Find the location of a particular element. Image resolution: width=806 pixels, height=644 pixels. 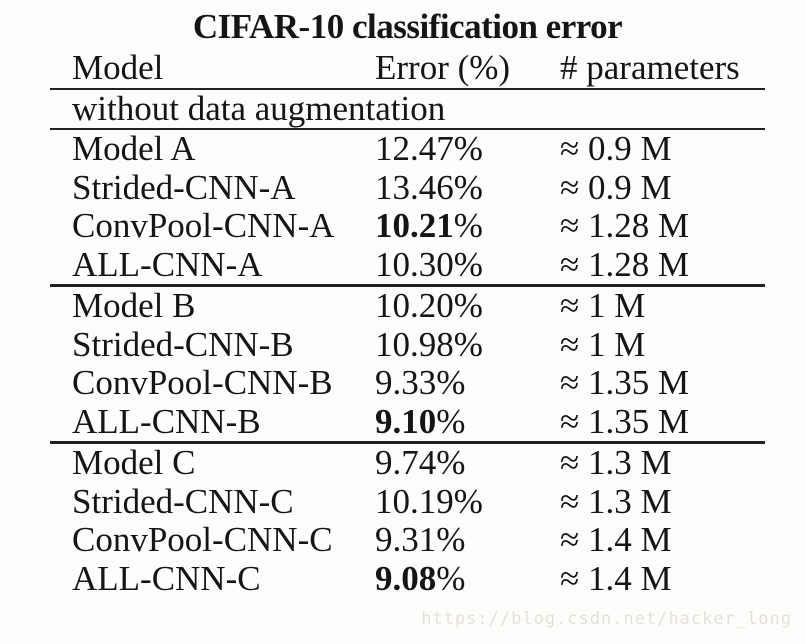

watermark: https://blog.csdn.net/hacker_long is located at coordinates (606, 619).